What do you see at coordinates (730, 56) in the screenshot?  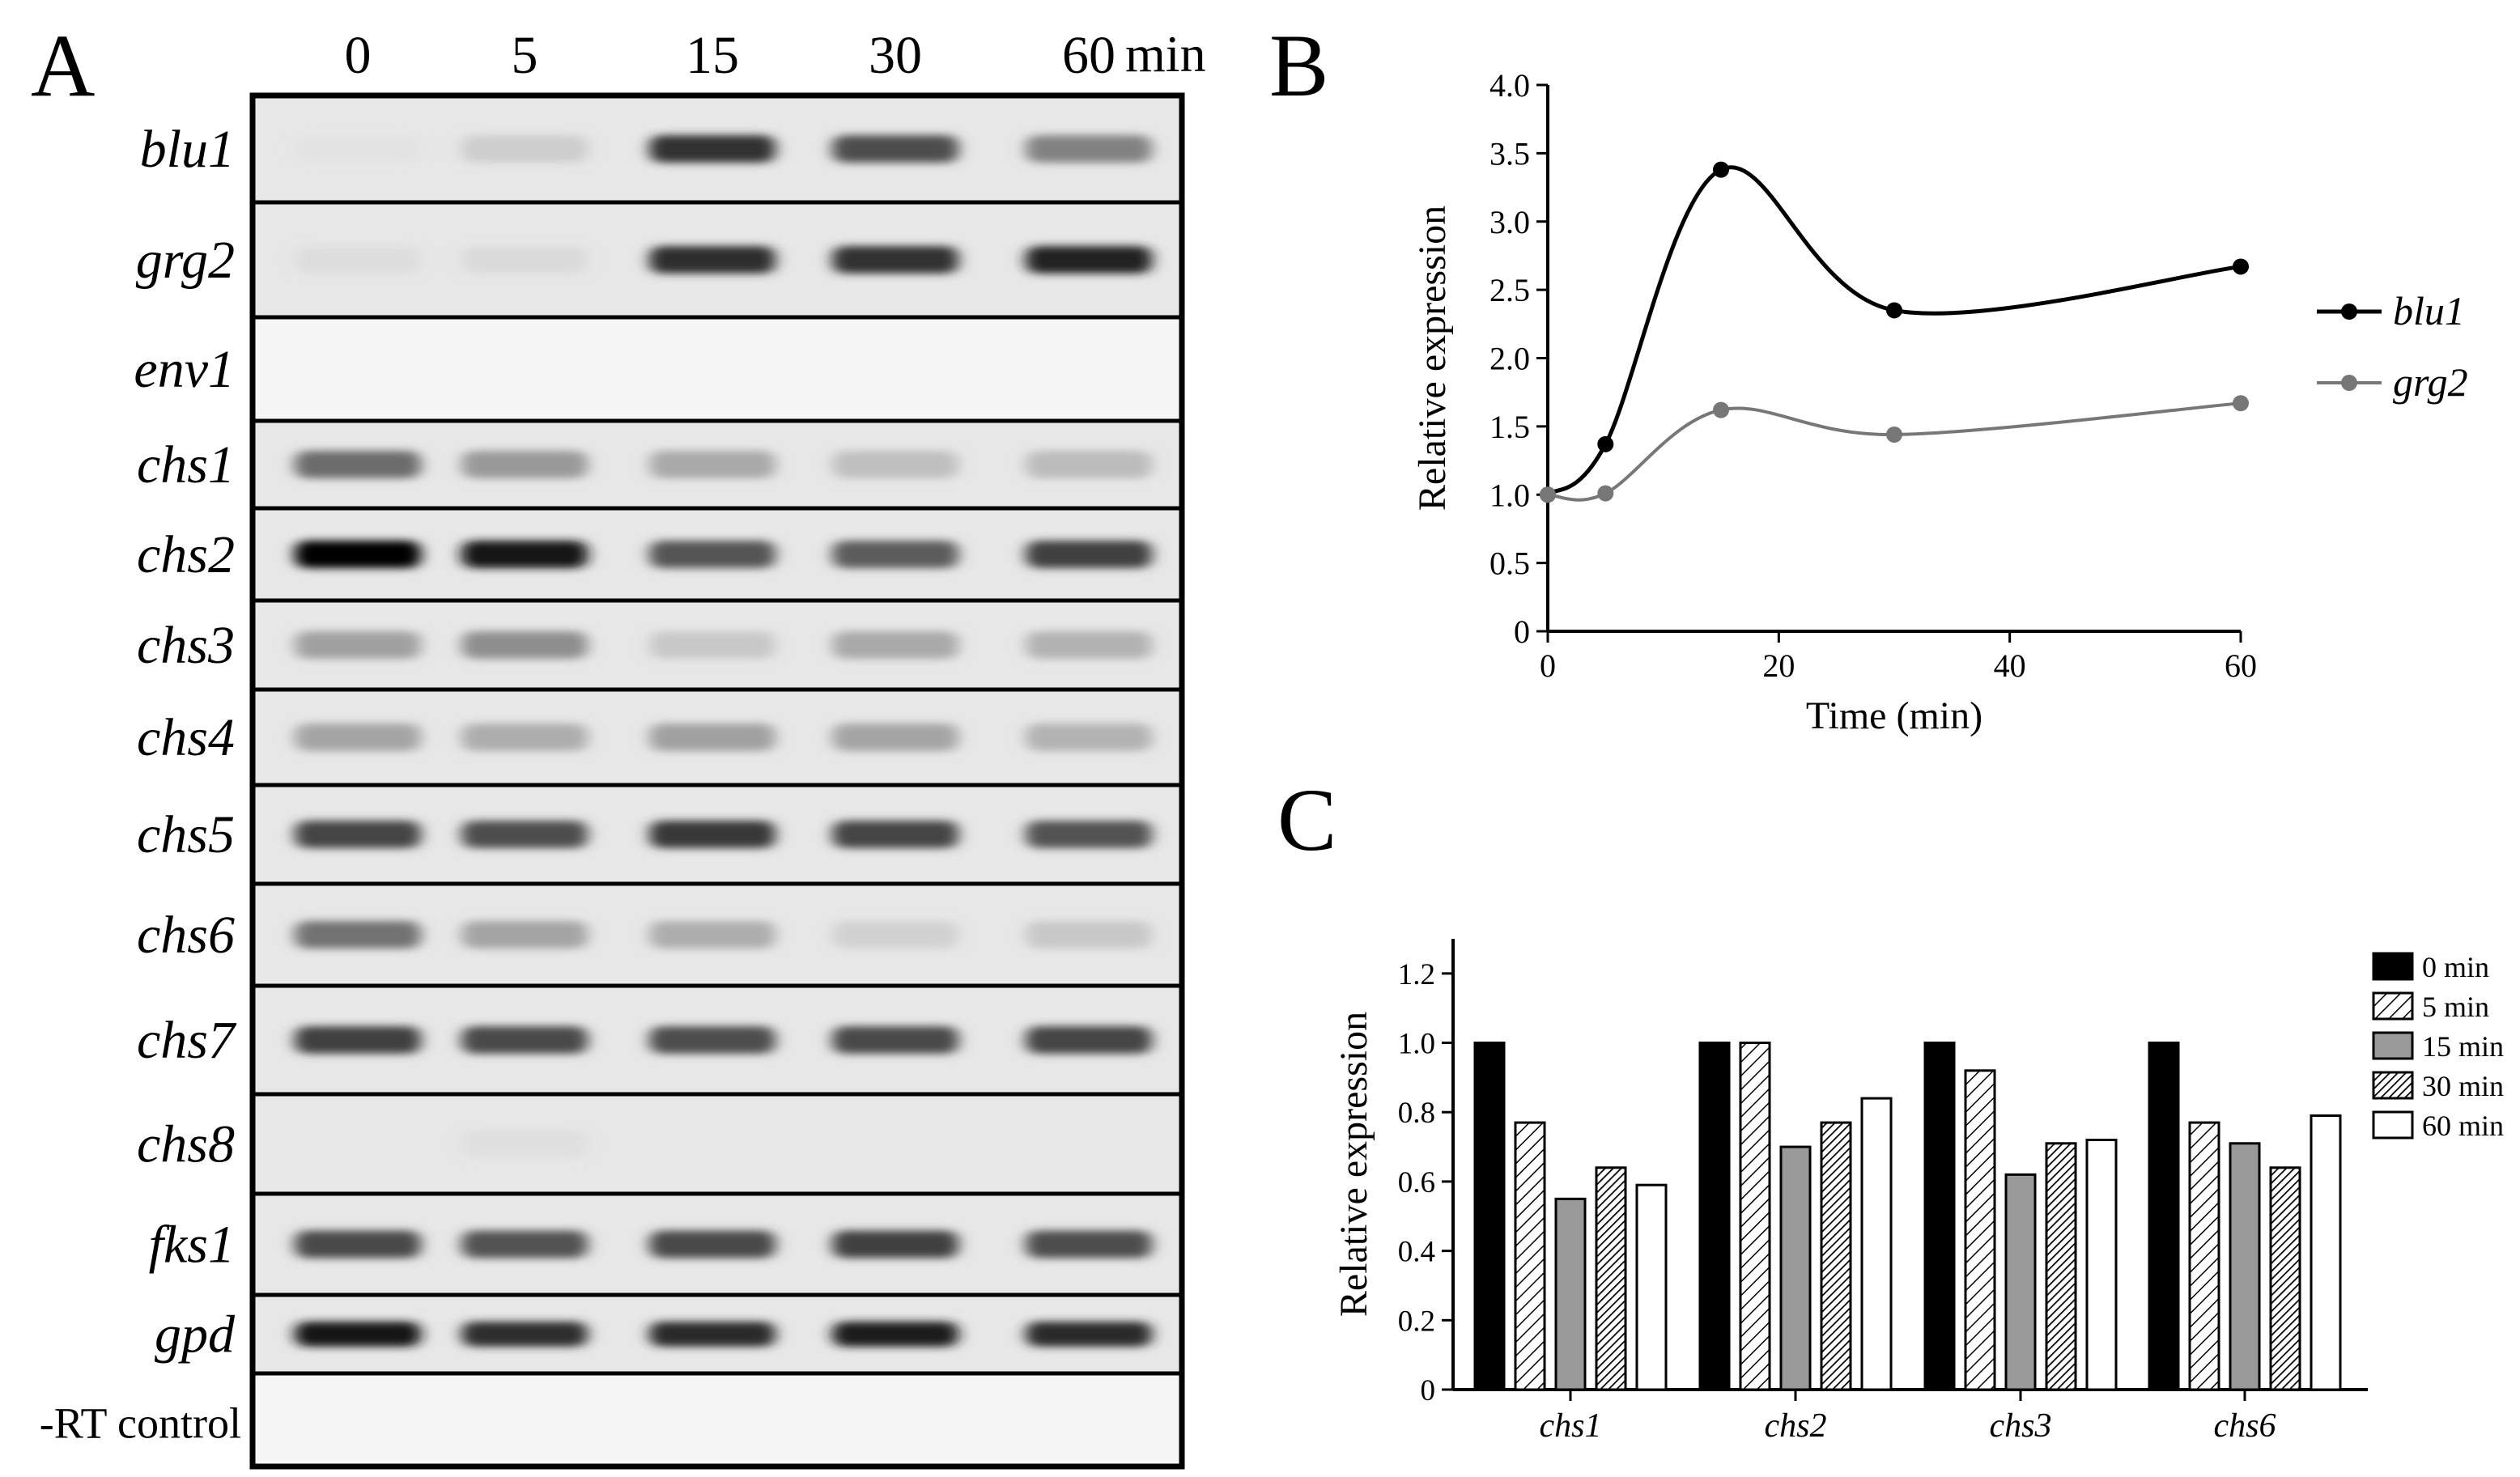 I see `lane-labels: 0 5 15 30 60` at bounding box center [730, 56].